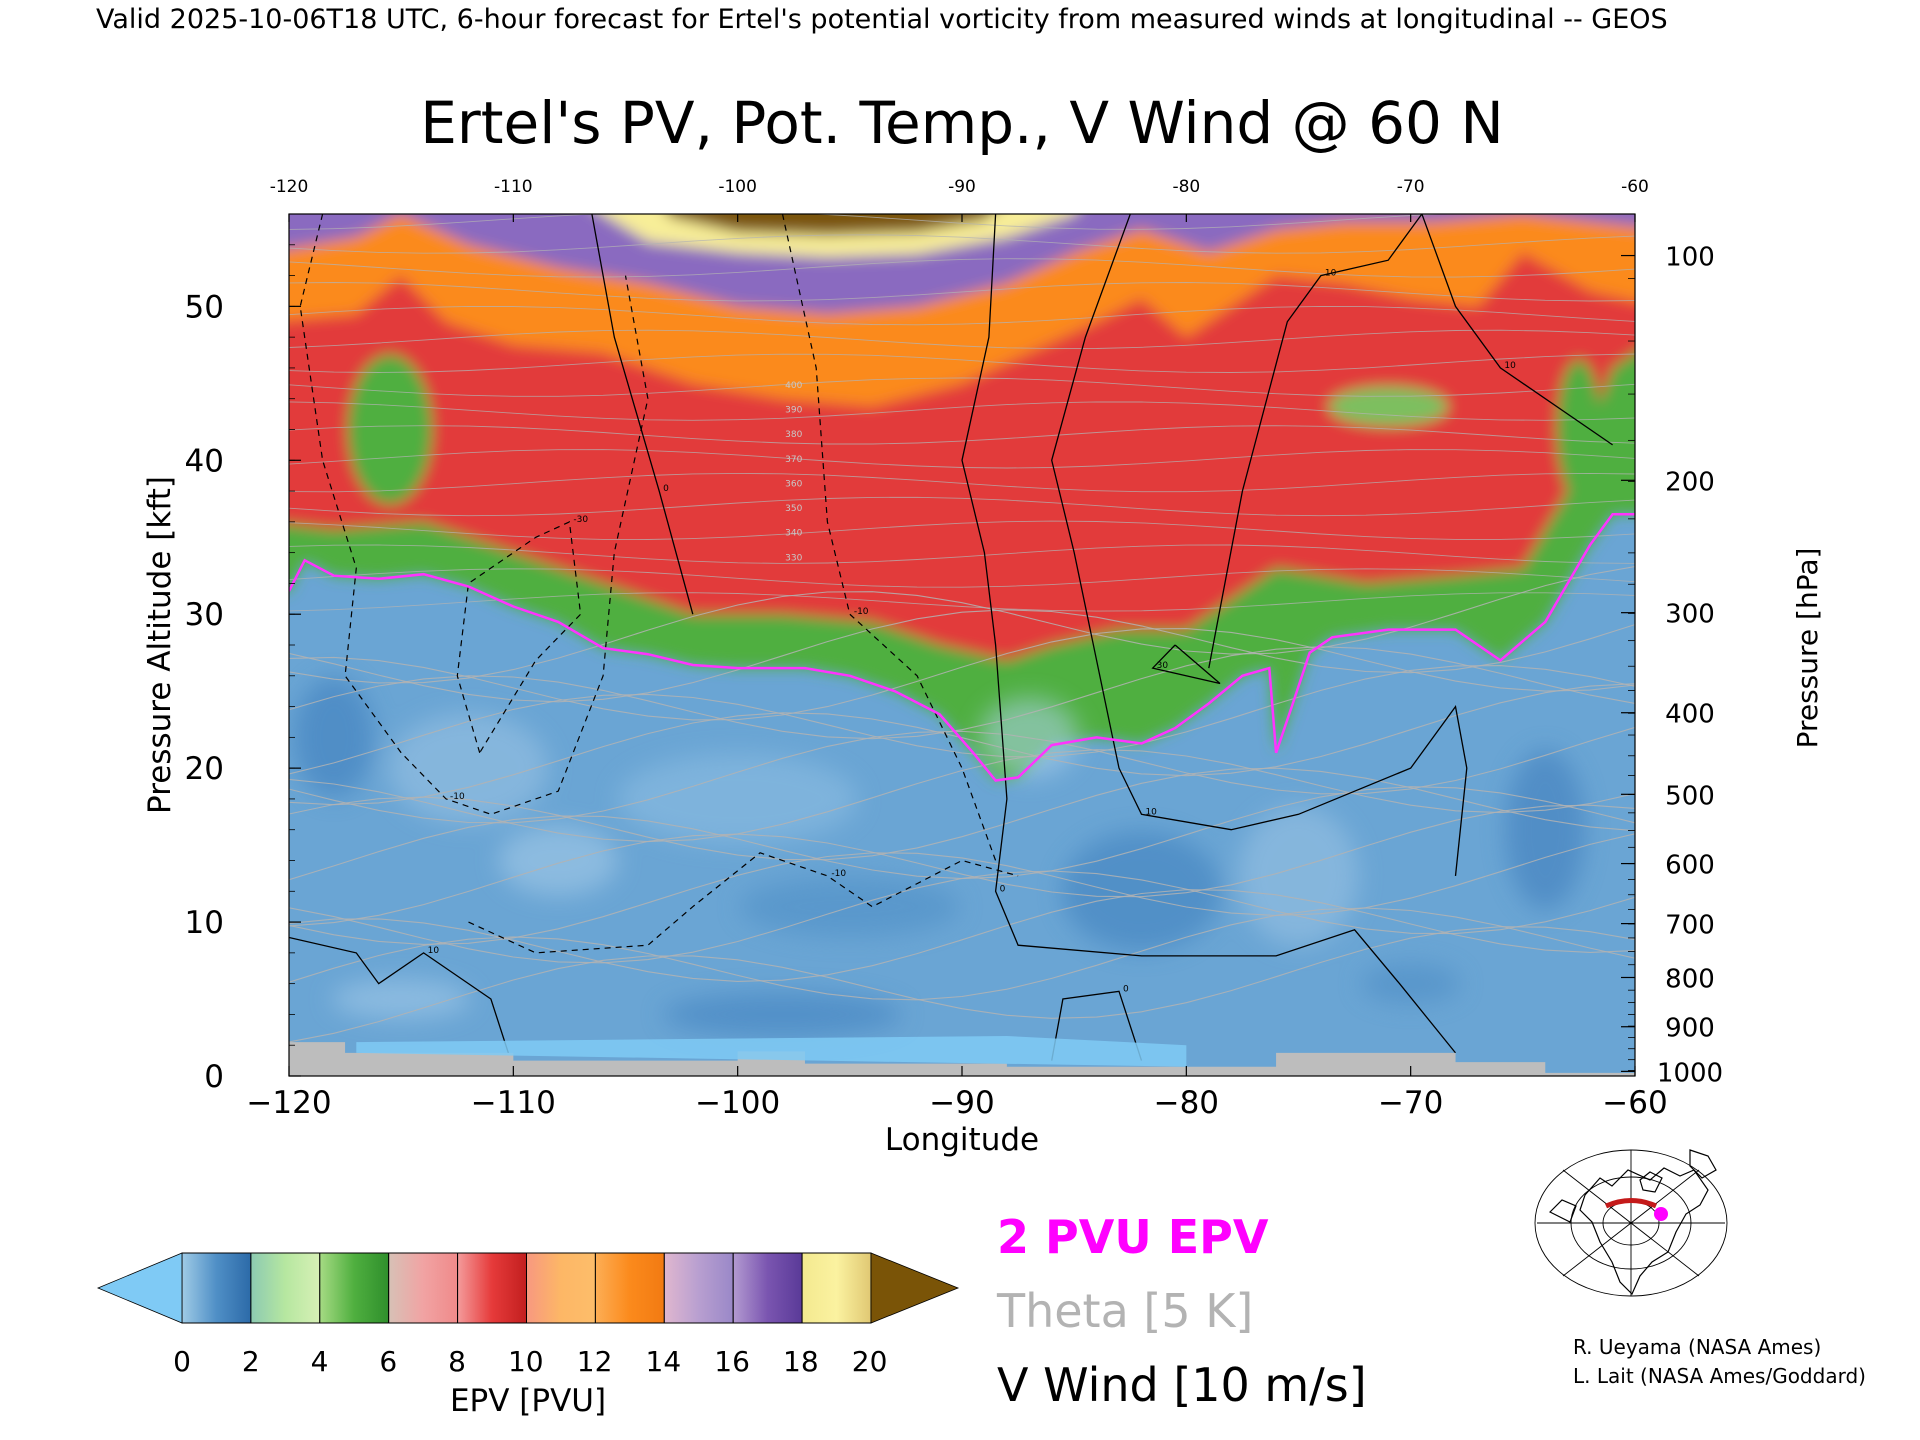 This screenshot has width=1920, height=1440. Describe the element at coordinates (243, 669) in the screenshot. I see `y-axis-altitude: 0 10 20 30 40 50` at that location.